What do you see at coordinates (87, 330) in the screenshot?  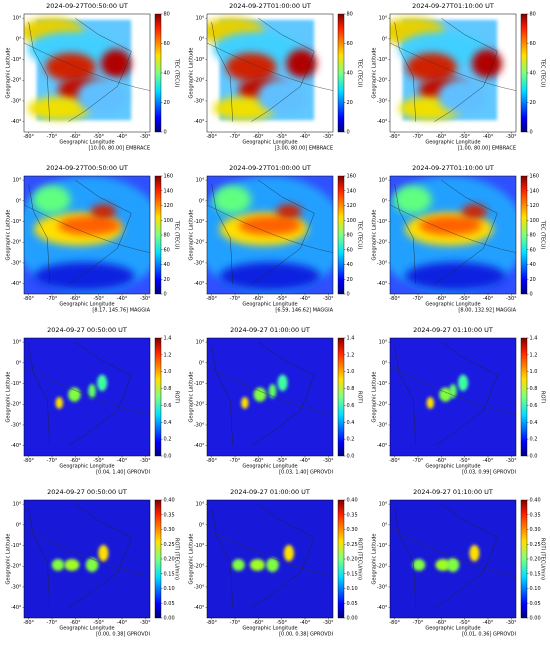 I see `panel-title: 2024-09-27 00:50:00 UT` at bounding box center [87, 330].